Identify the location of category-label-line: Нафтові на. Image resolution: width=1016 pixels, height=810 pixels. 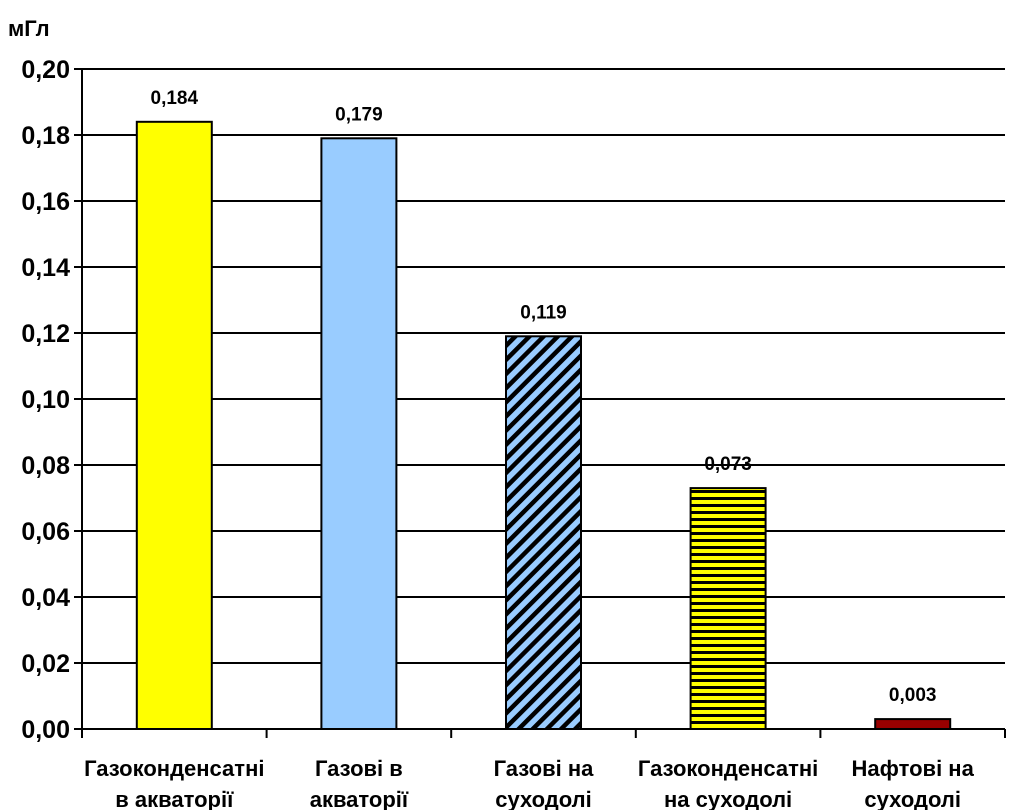
(913, 768).